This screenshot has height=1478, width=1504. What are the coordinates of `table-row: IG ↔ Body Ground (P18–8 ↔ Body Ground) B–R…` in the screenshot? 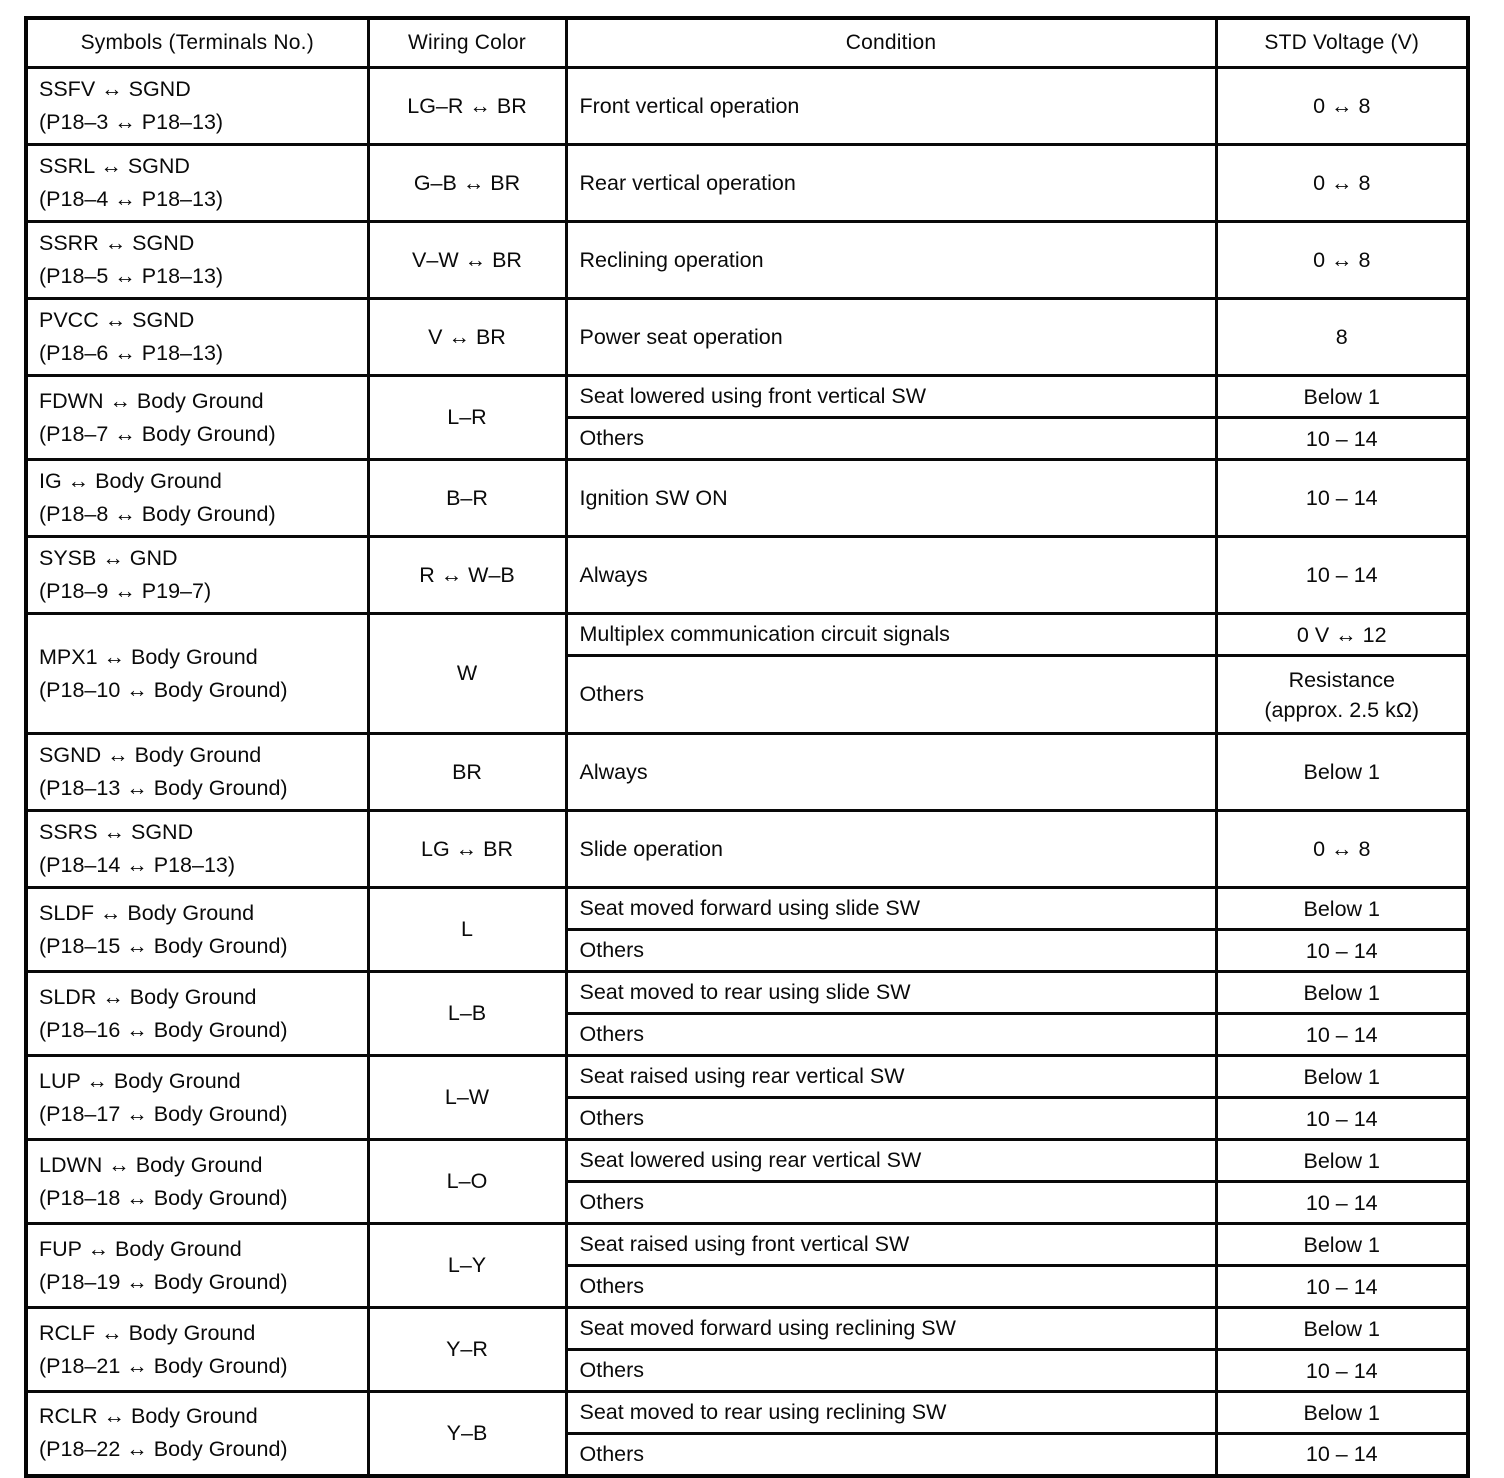 It's located at (747, 498).